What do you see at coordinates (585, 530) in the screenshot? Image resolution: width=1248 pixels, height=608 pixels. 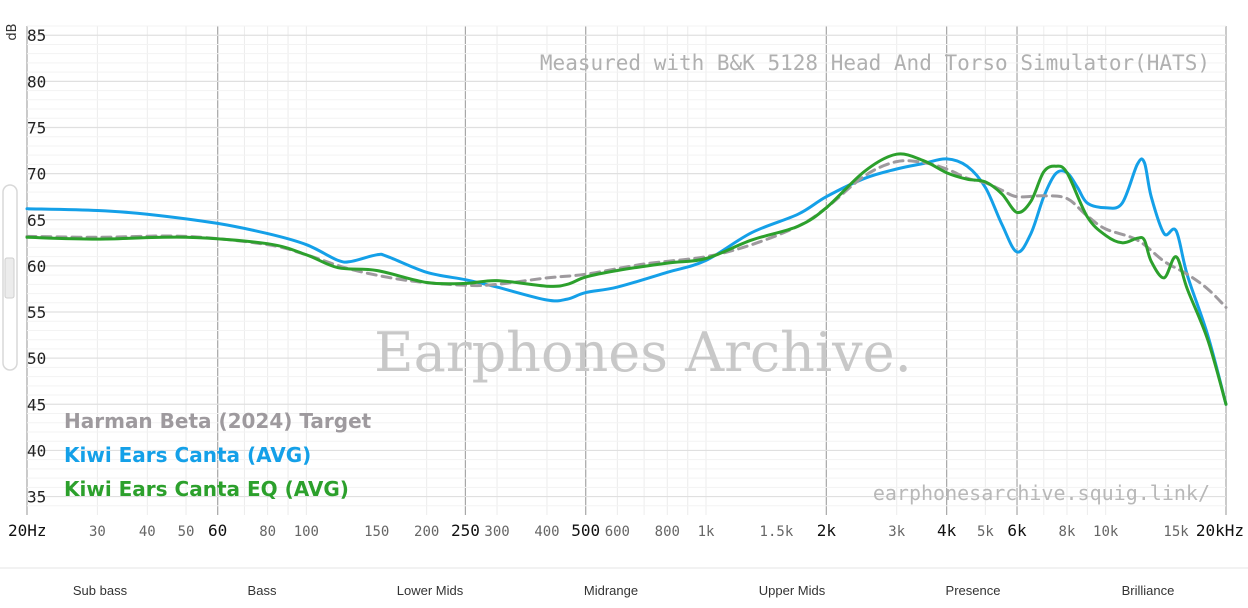 I see `x-tick-label: 500` at bounding box center [585, 530].